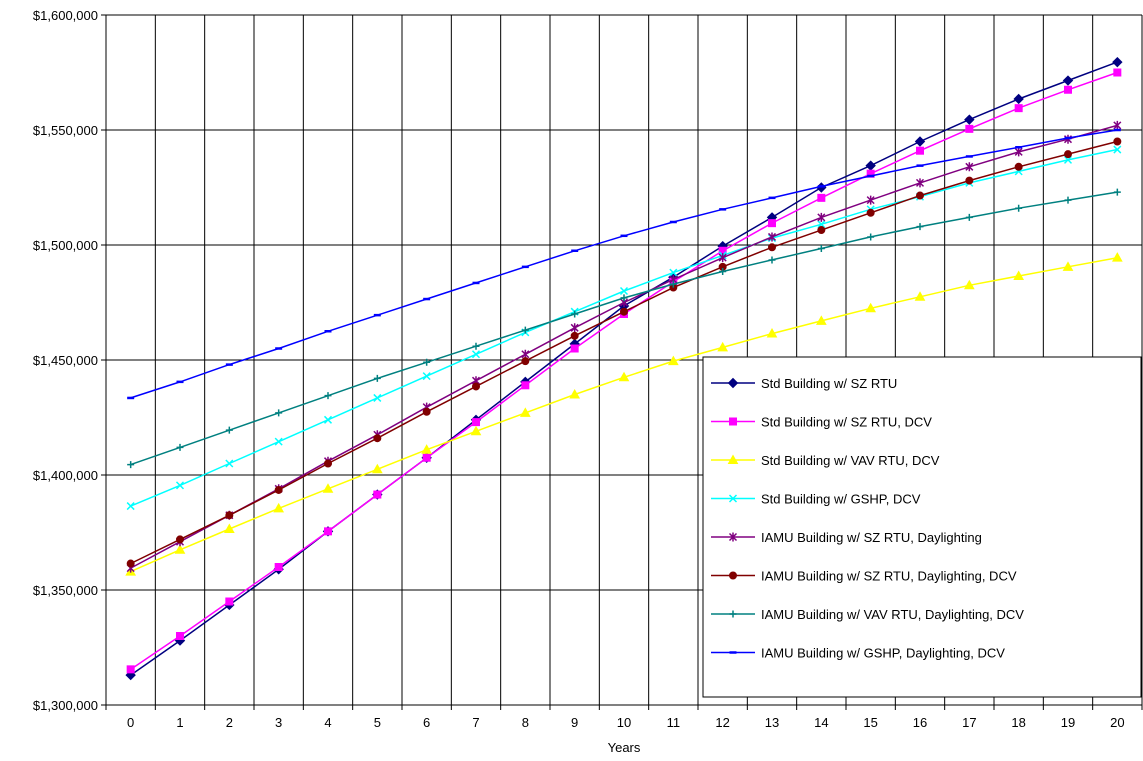 The height and width of the screenshot is (761, 1143). I want to click on x-tick-label: 6, so click(426, 722).